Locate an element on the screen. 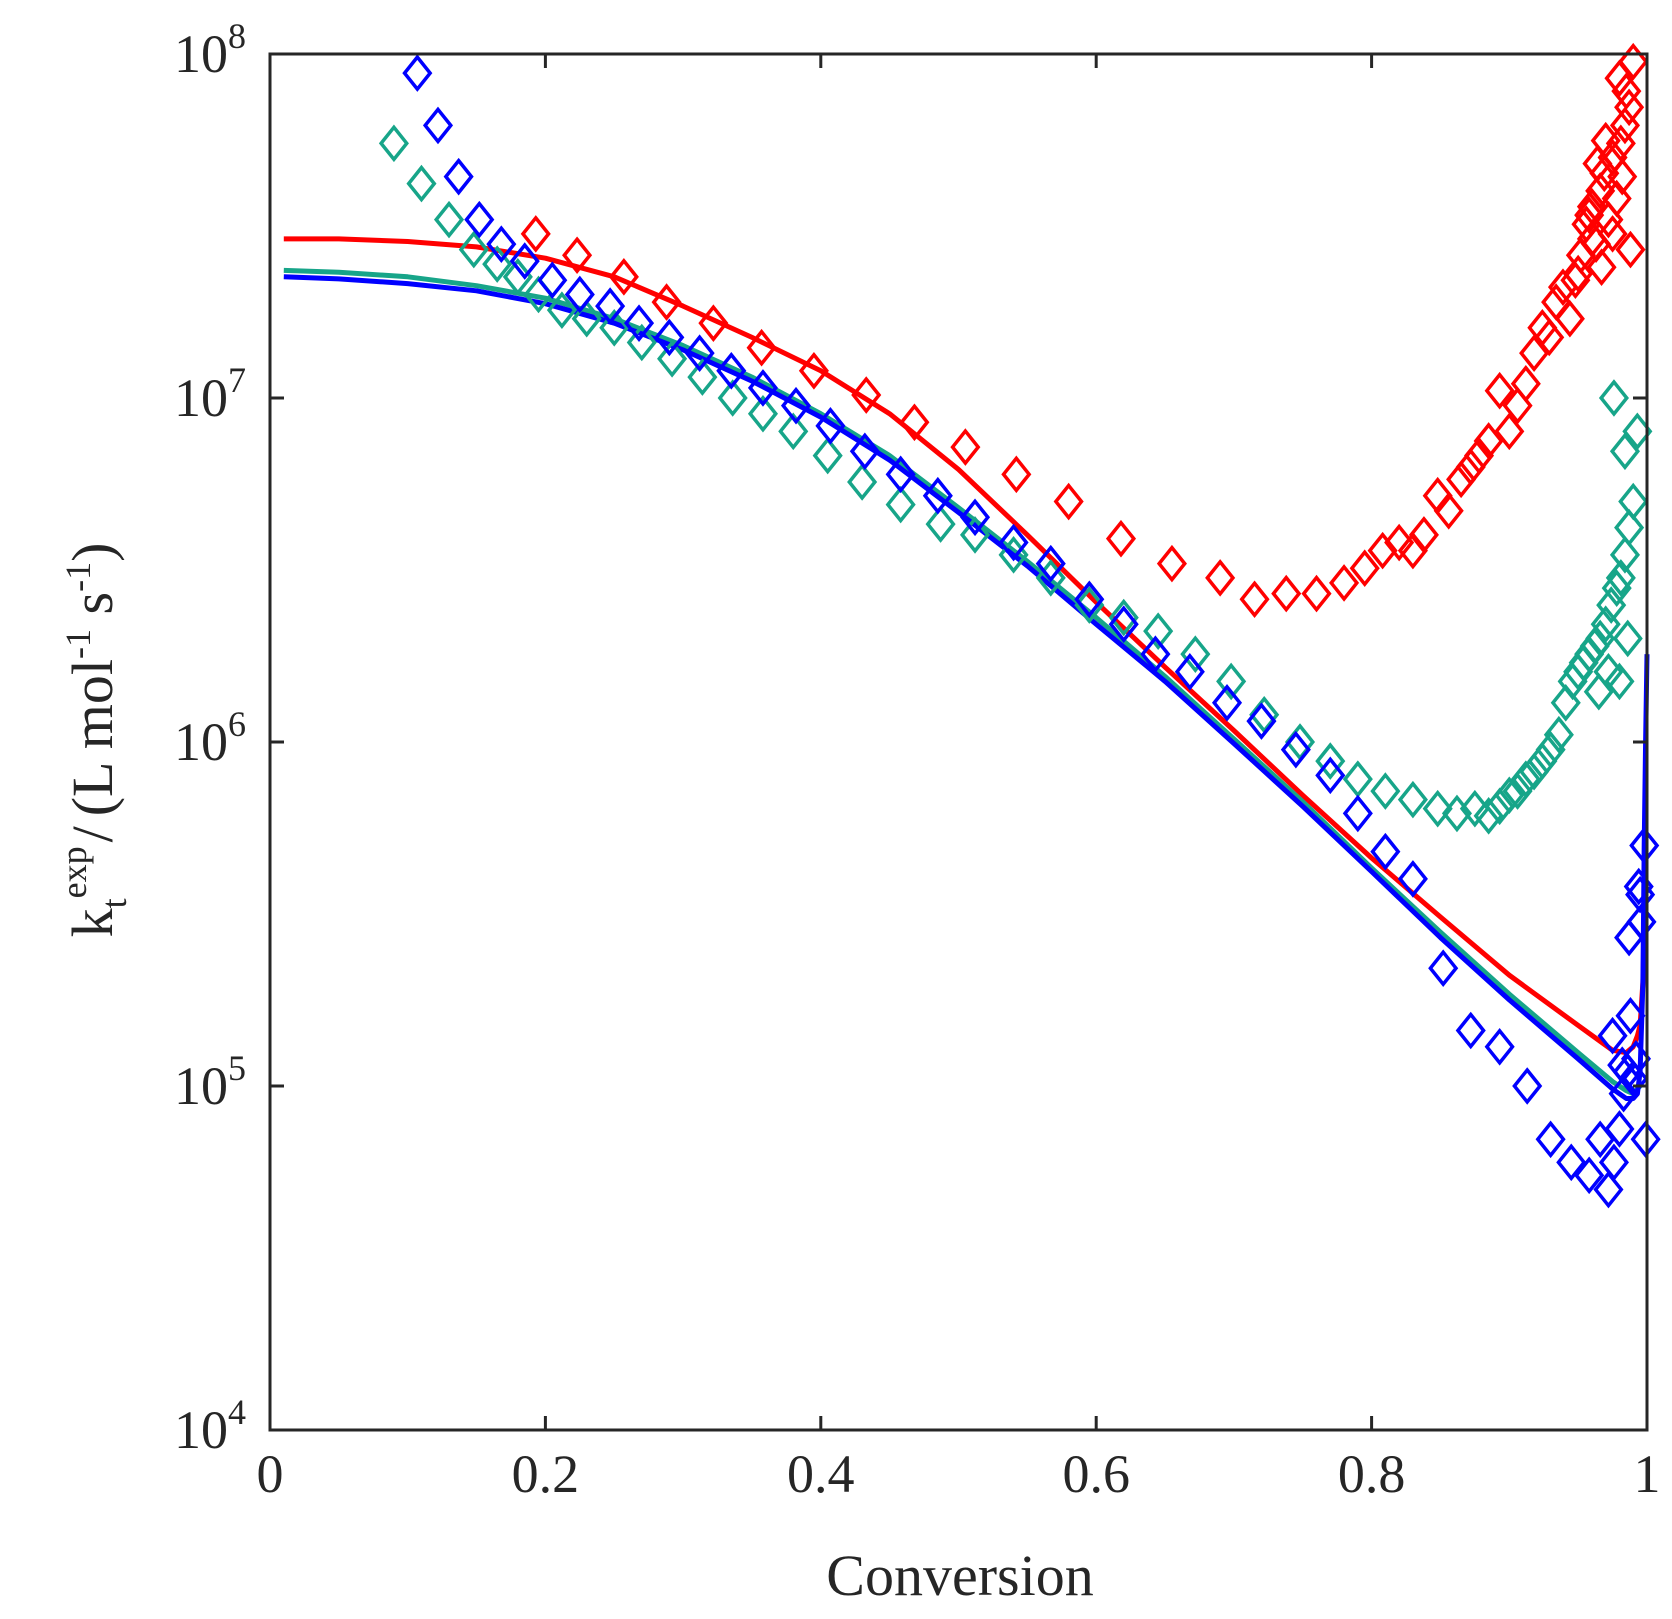  y-axis-title-unit-sup2: -1 is located at coordinates (78, 577).